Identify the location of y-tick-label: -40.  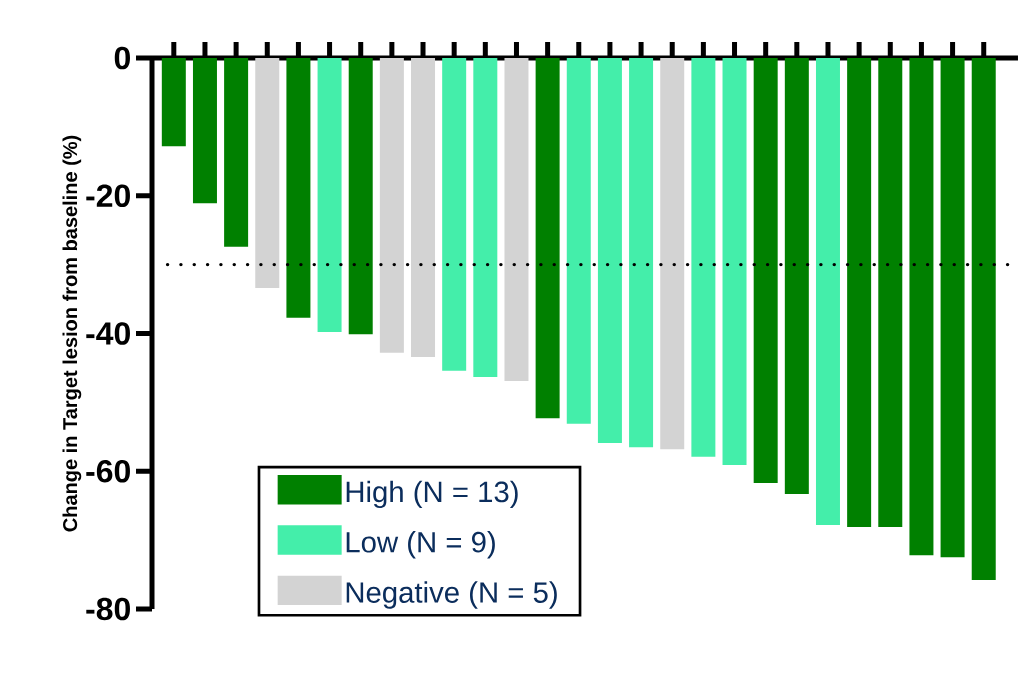
(108, 333).